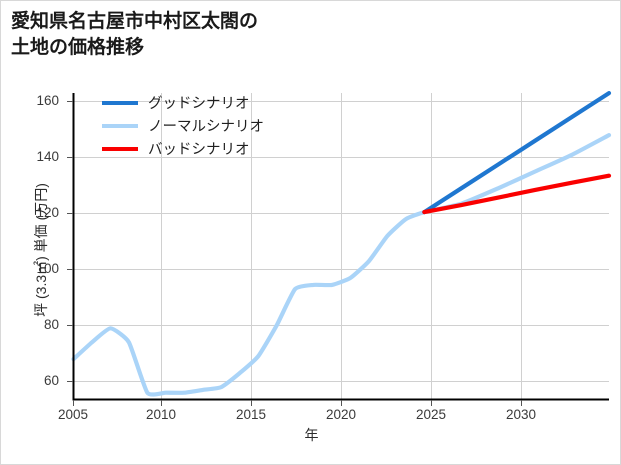 This screenshot has width=621, height=465. Describe the element at coordinates (311, 435) in the screenshot. I see `x-axis-title: 年` at that location.